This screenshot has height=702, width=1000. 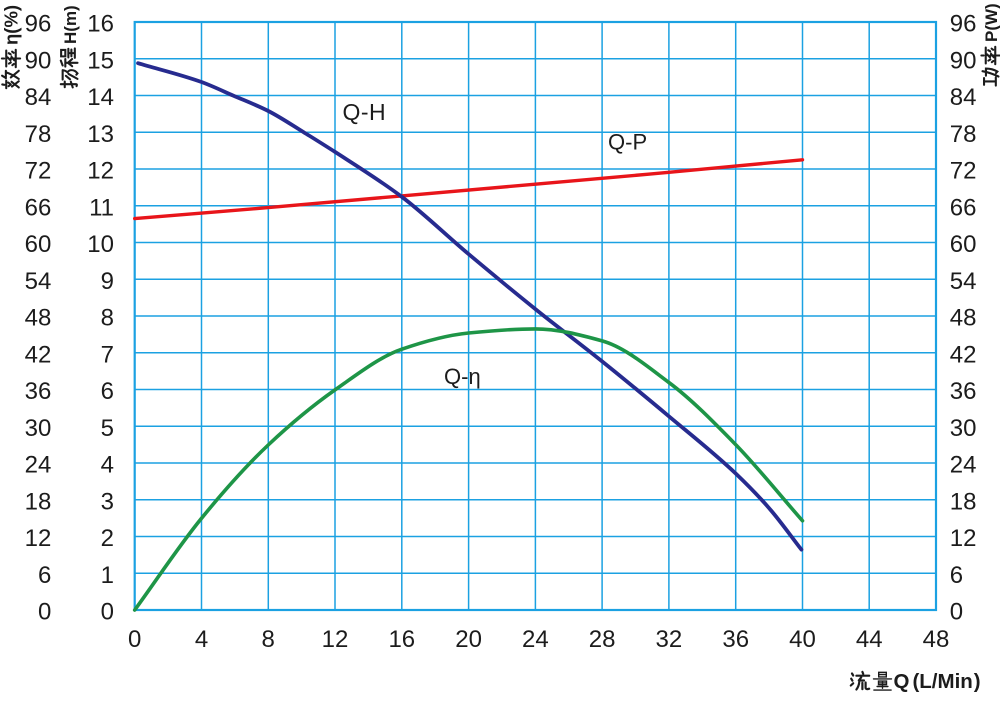 I want to click on svg-text: Q-η, so click(x=462, y=376).